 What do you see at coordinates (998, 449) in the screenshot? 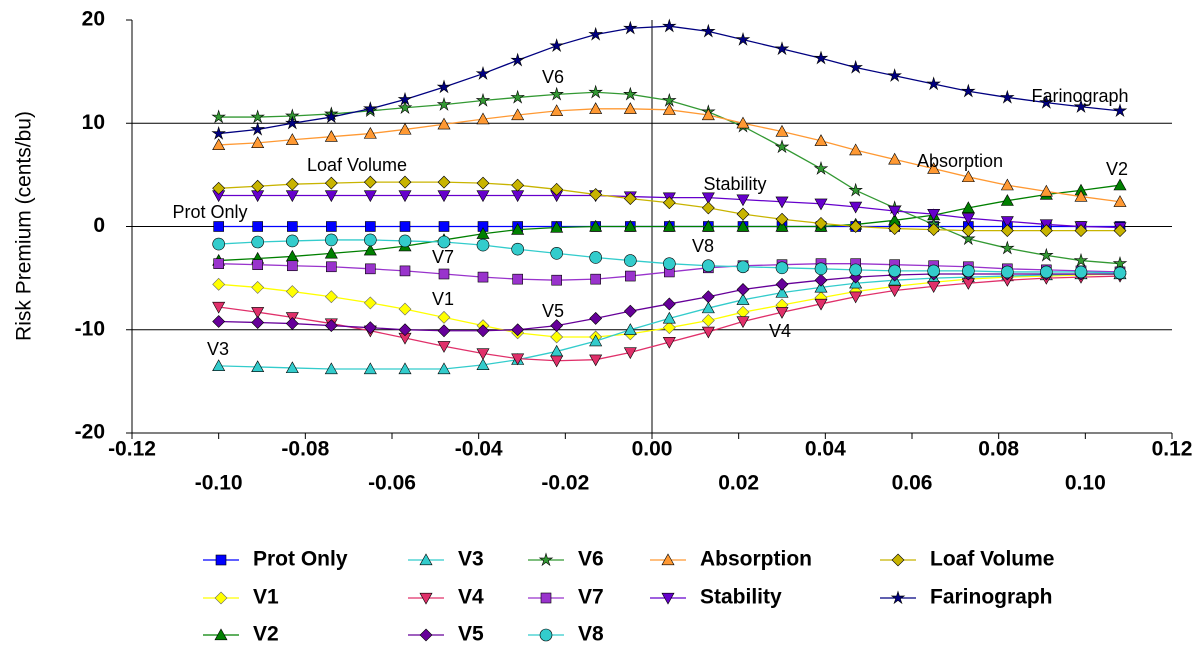
I see `x-tick-label: 0.08` at bounding box center [998, 449].